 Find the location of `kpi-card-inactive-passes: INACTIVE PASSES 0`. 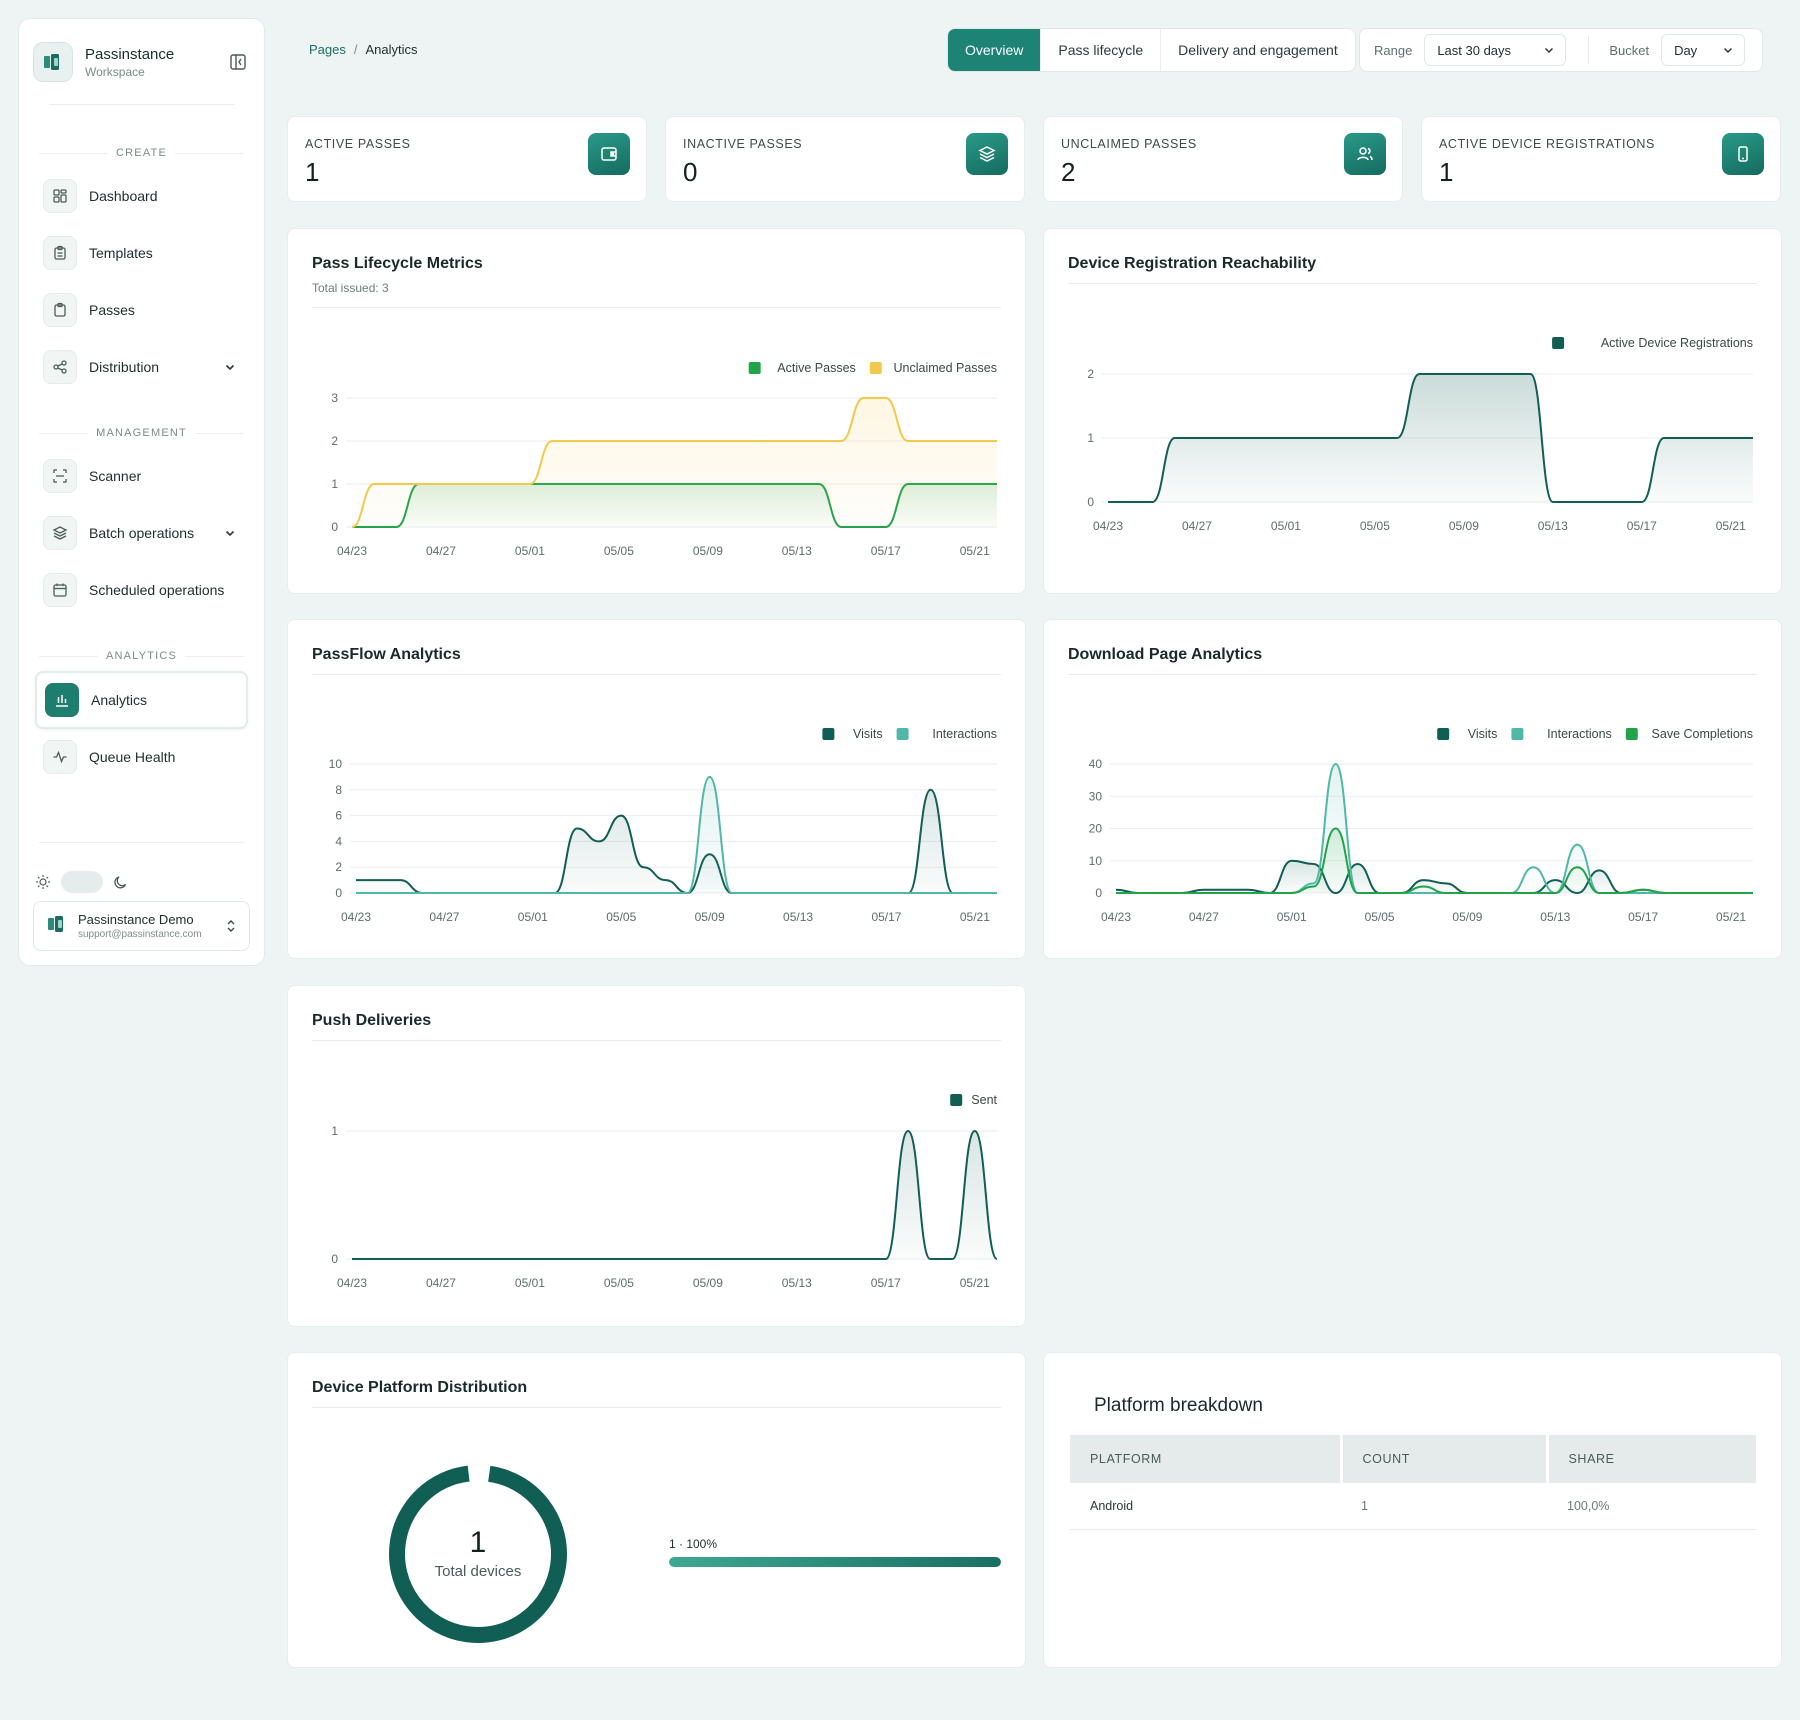

kpi-card-inactive-passes: INACTIVE PASSES 0 is located at coordinates (845, 159).